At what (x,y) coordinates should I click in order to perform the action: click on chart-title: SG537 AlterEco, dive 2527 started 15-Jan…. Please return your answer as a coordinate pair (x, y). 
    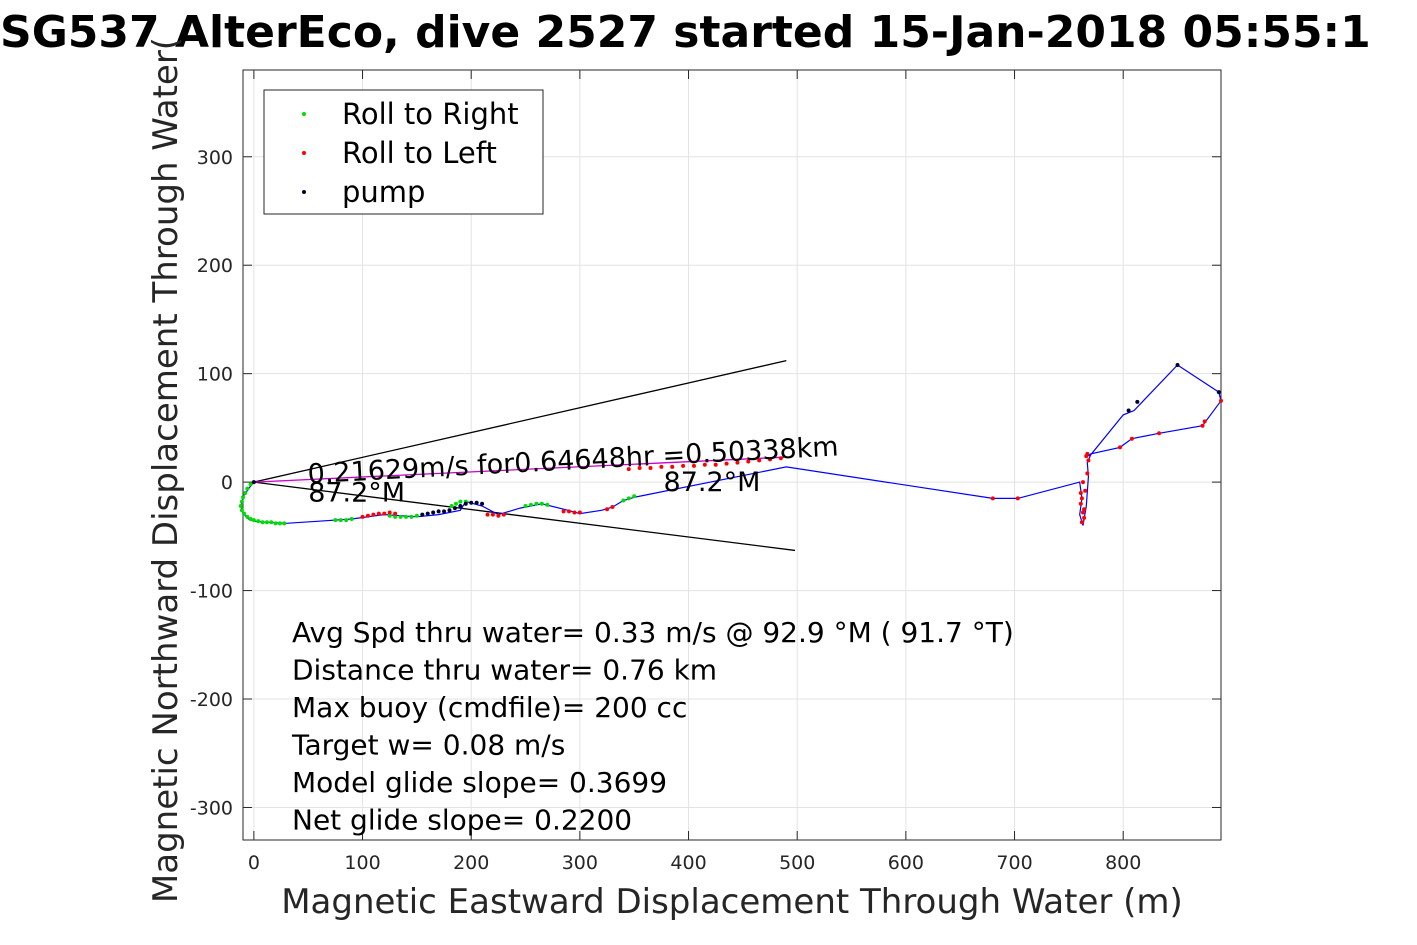
    Looking at the image, I should click on (685, 32).